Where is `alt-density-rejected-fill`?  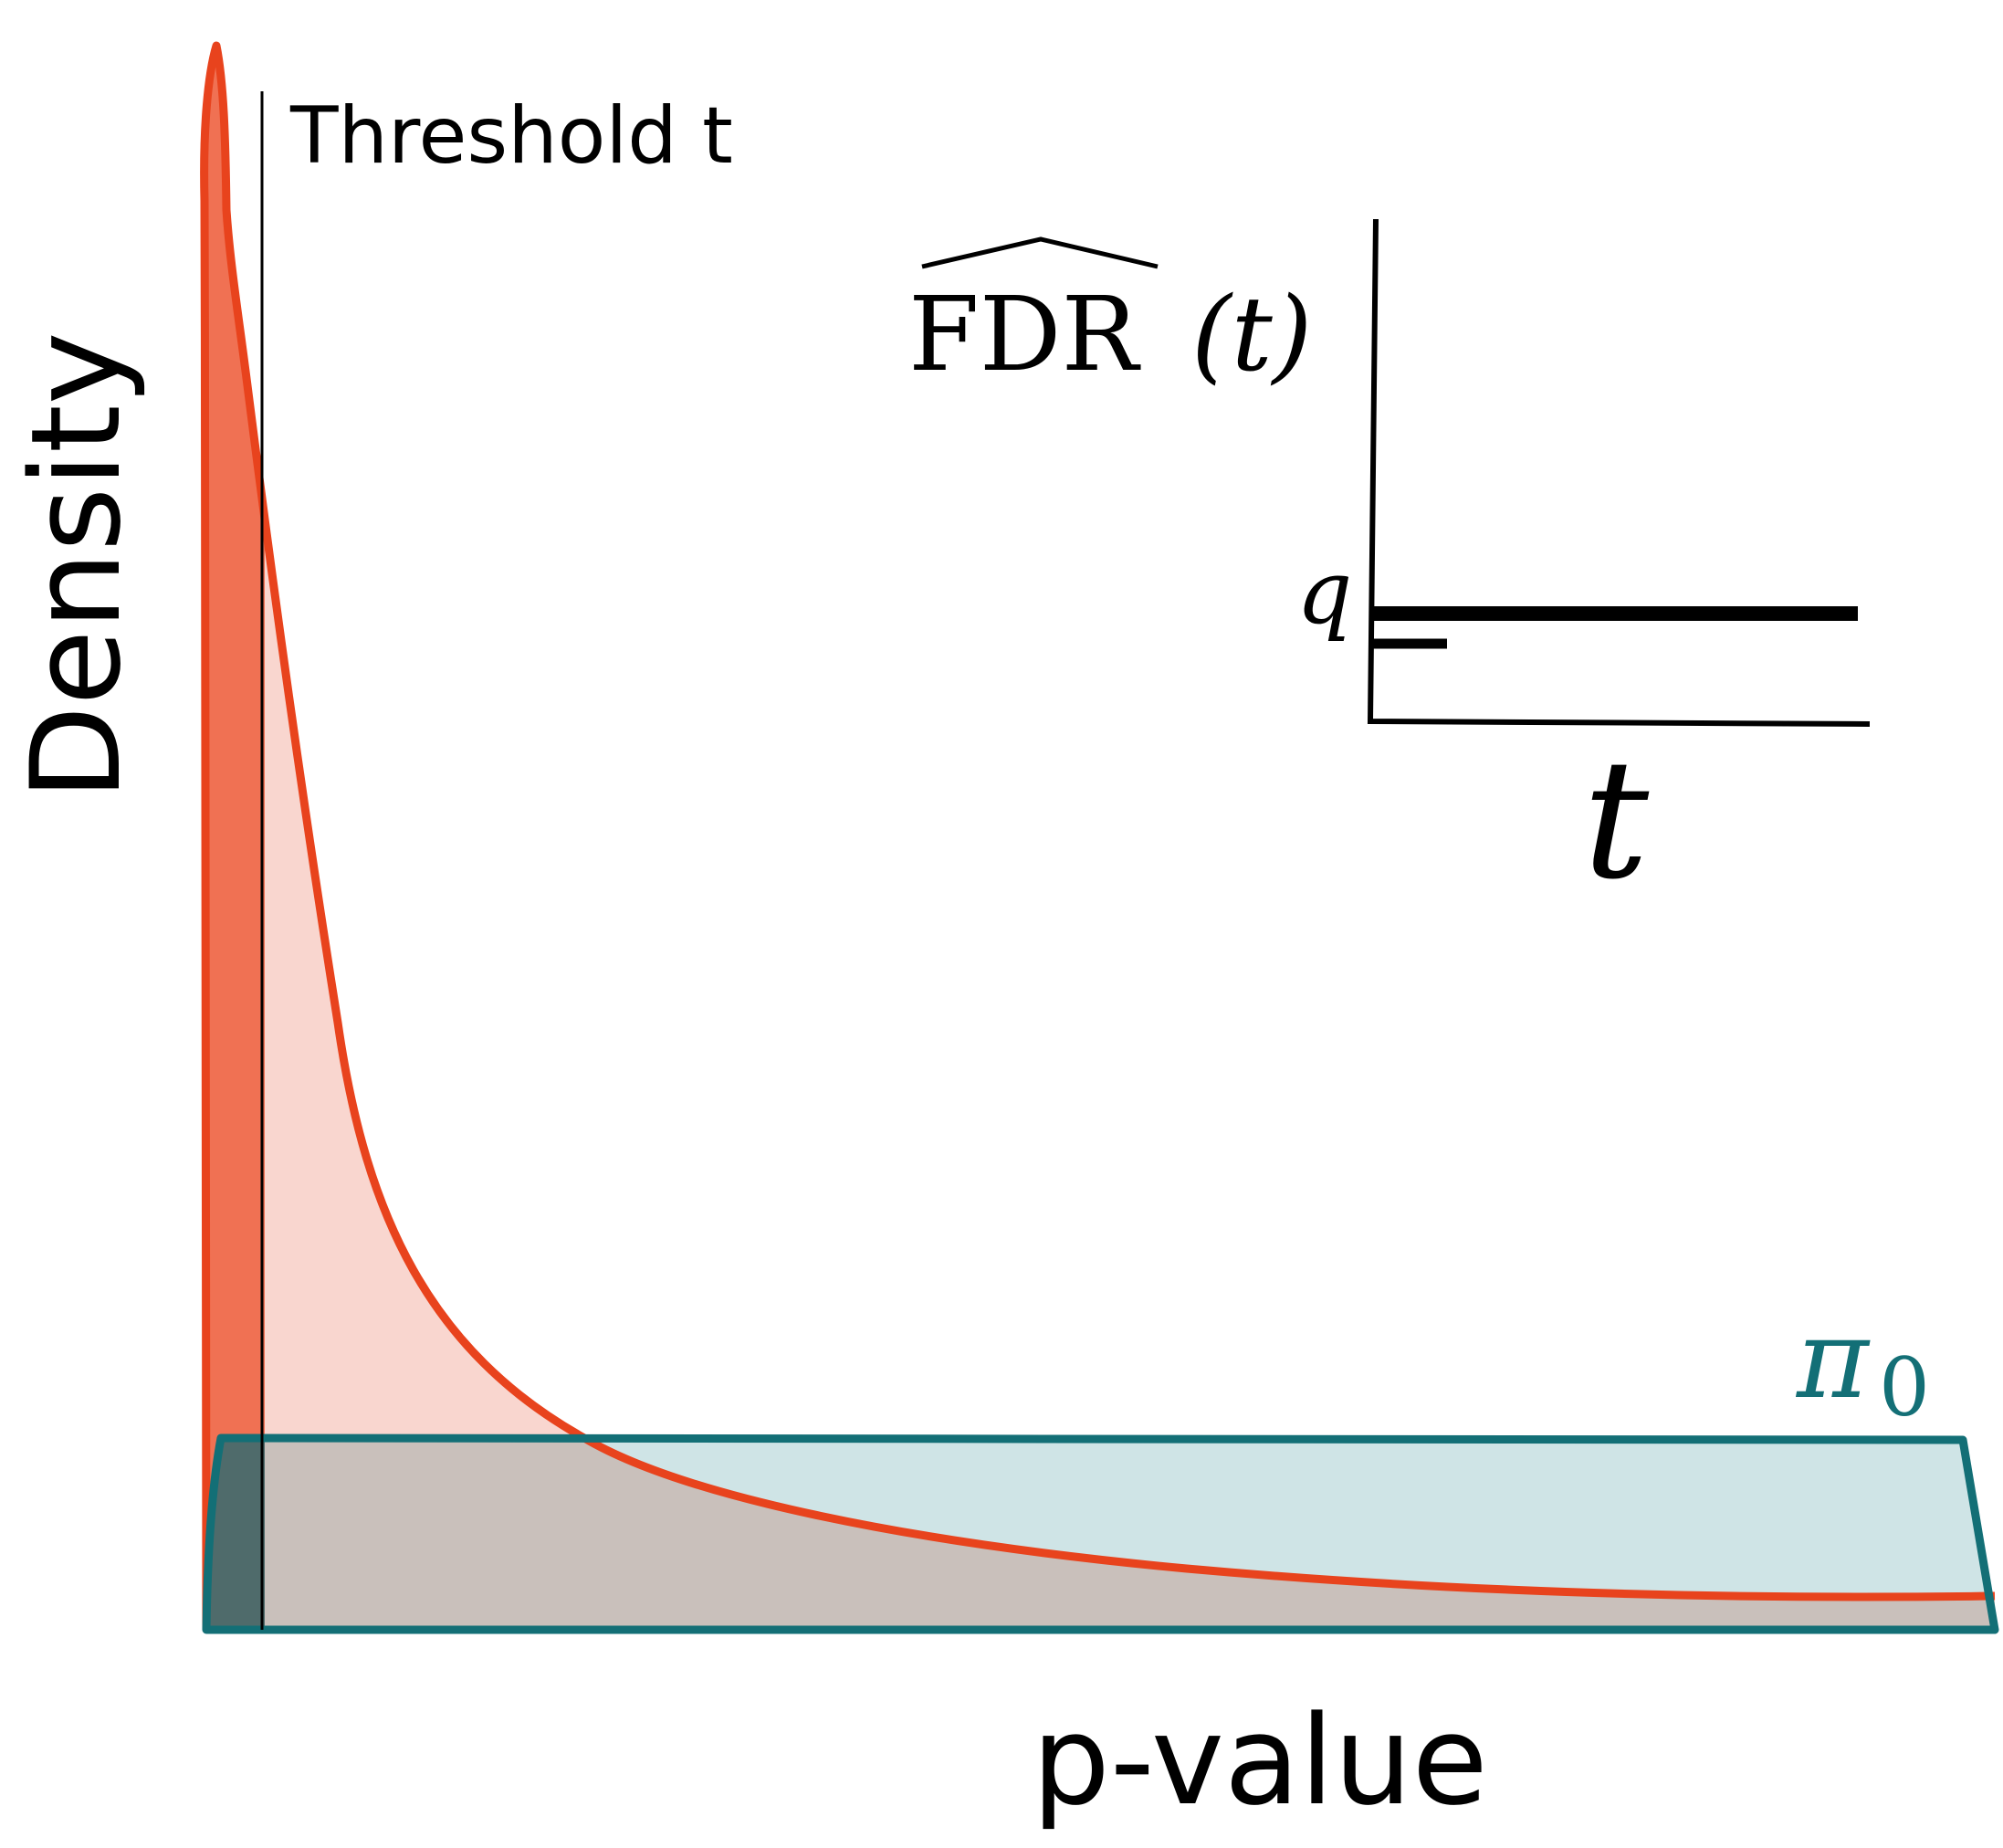 alt-density-rejected-fill is located at coordinates (235, 838).